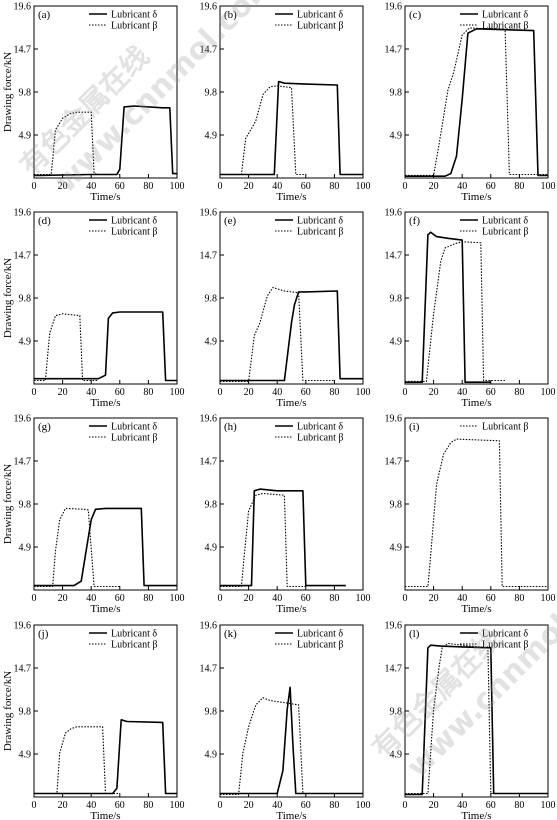  I want to click on panel-label: (l), so click(414, 634).